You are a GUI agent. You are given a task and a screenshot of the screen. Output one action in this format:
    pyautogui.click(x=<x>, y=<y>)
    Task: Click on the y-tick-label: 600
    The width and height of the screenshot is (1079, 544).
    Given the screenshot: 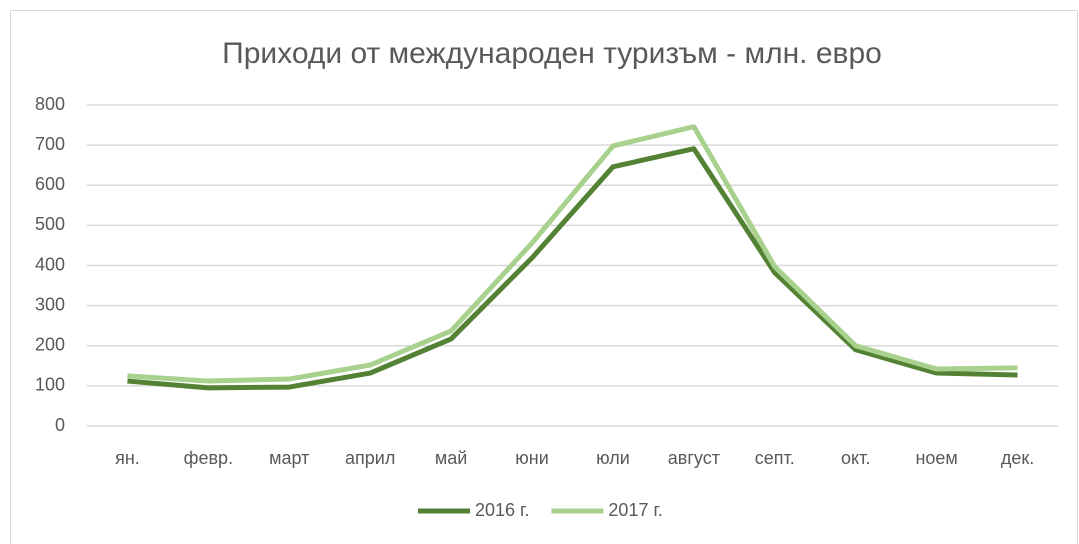 What is the action you would take?
    pyautogui.click(x=50, y=184)
    